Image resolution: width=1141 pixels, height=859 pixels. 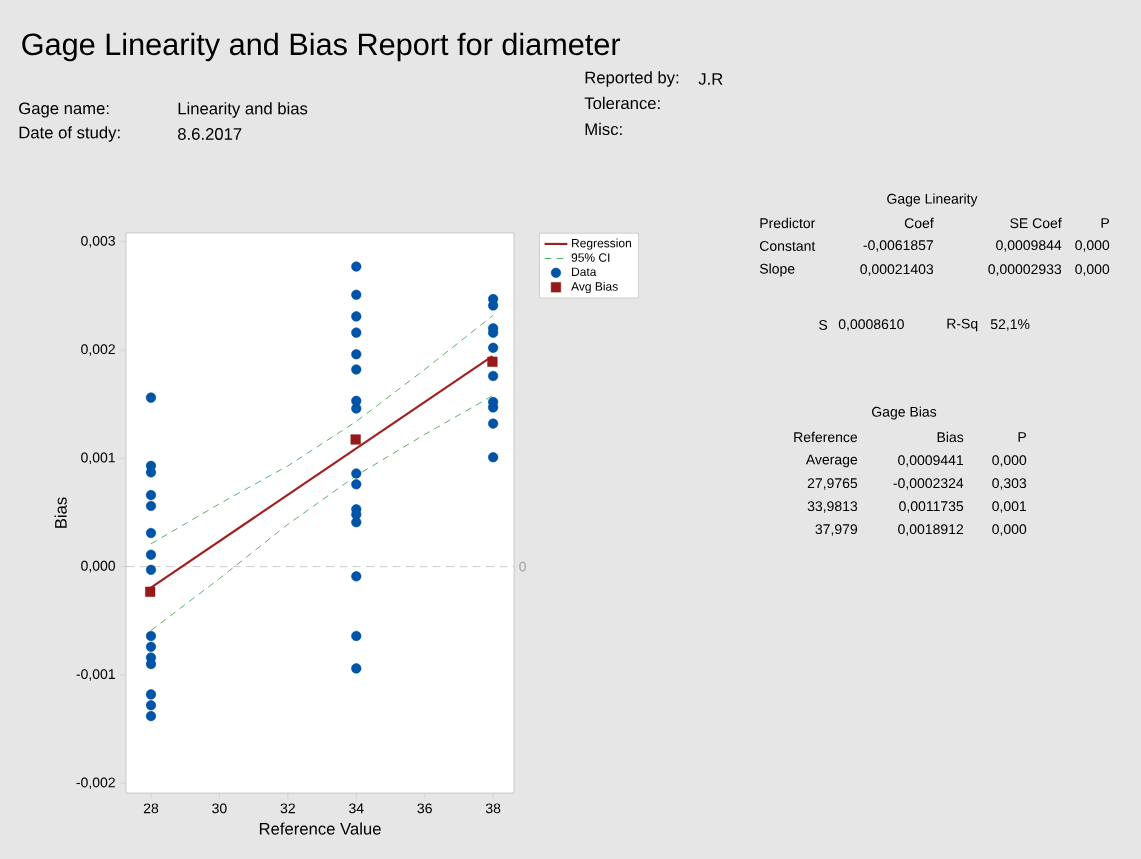 What do you see at coordinates (151, 808) in the screenshot?
I see `x-tick-label: 28` at bounding box center [151, 808].